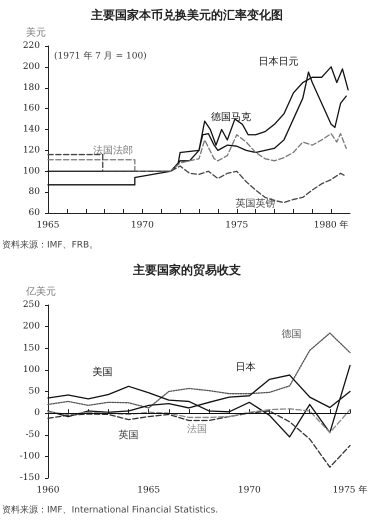 Image resolution: width=374 pixels, height=520 pixels. I want to click on x-tick-label: 1975 年, so click(350, 490).